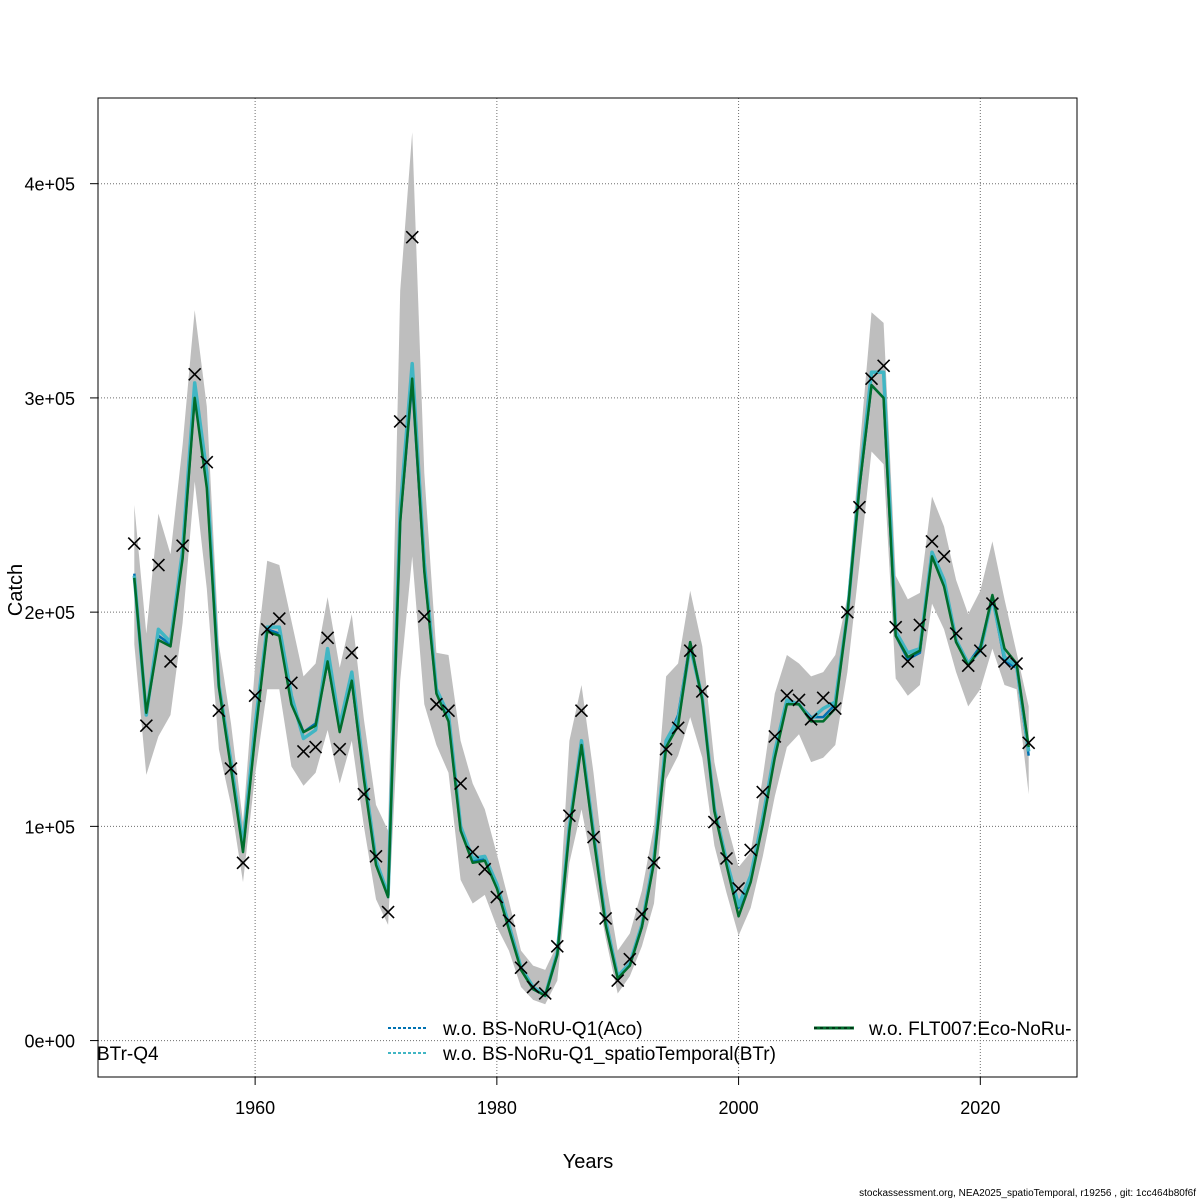 Image resolution: width=1200 pixels, height=1200 pixels. Describe the element at coordinates (588, 1162) in the screenshot. I see `x-axis-label: Years` at that location.